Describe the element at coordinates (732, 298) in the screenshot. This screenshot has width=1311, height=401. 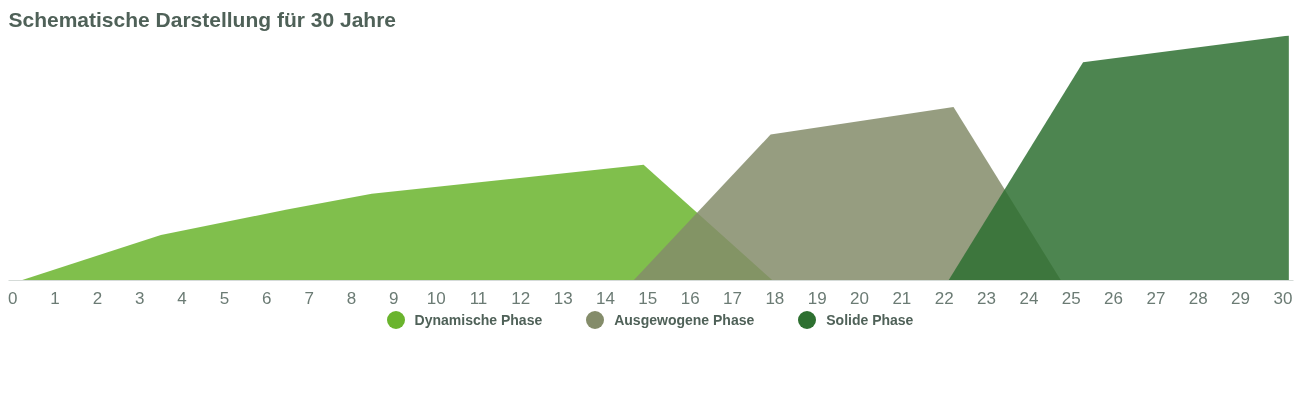
I see `x-tick-label: 17` at that location.